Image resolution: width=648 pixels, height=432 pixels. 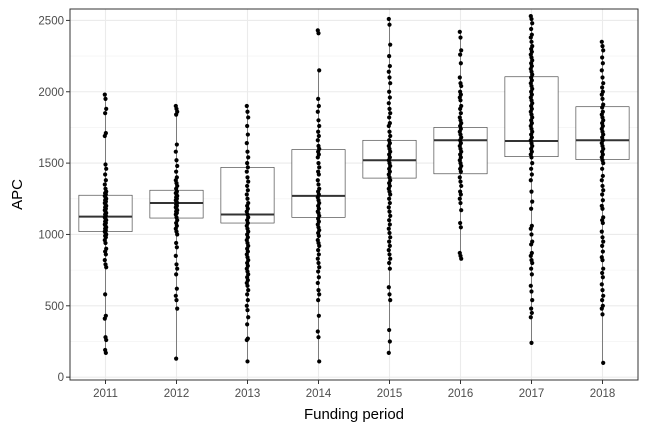 I want to click on x-tick-label: 2016, so click(x=461, y=394).